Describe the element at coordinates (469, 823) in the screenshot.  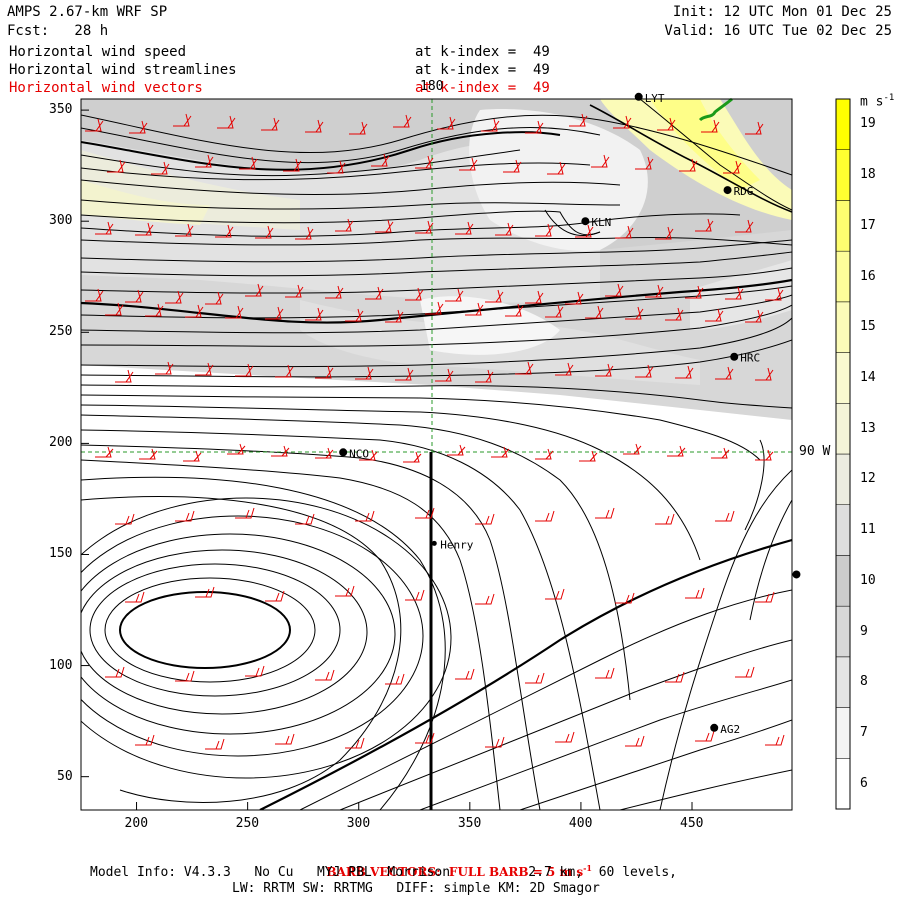
I see `x-tick-label: 350` at that location.